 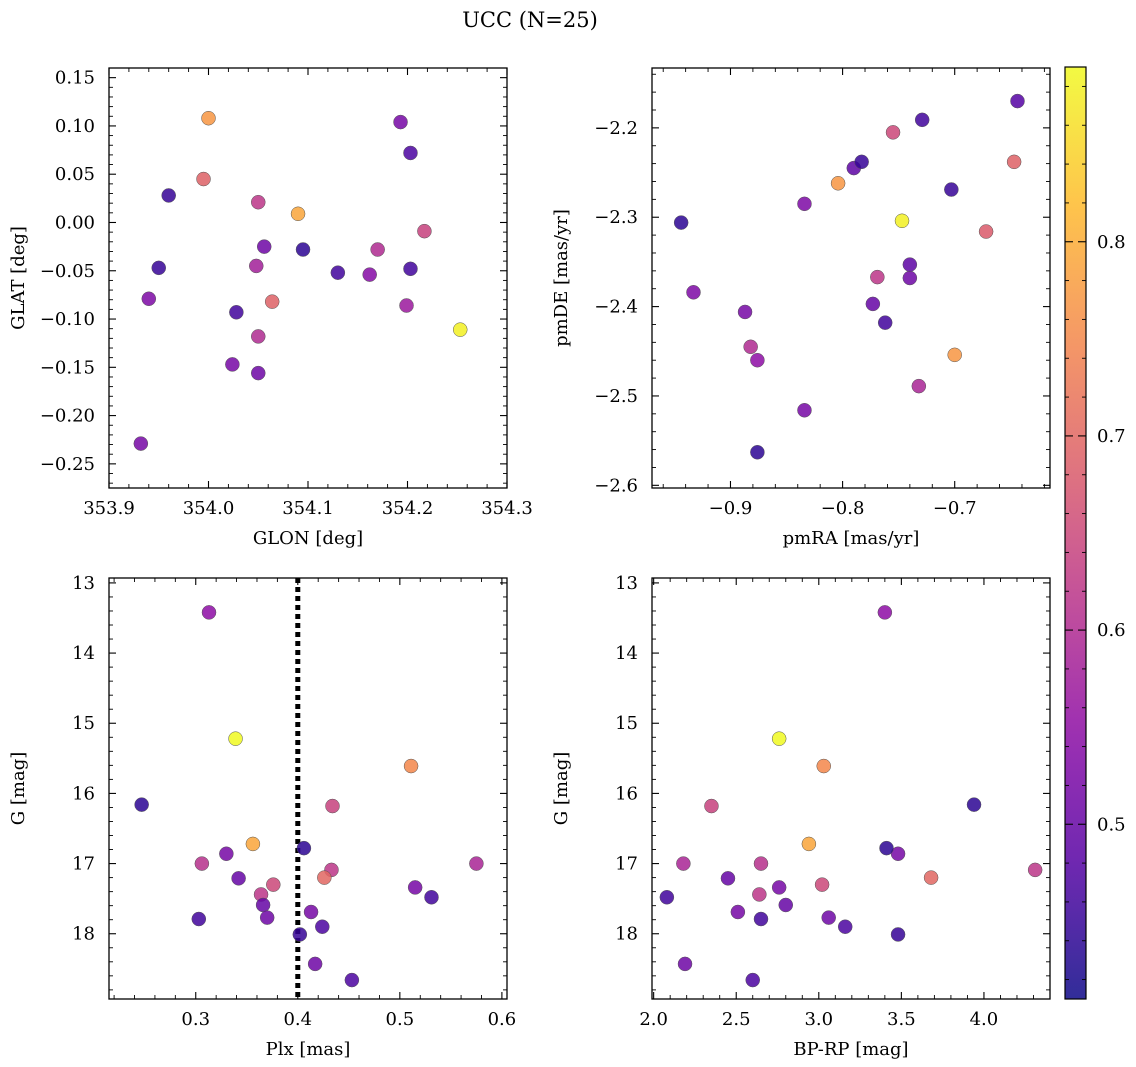 I want to click on x-tick-label: 2.0, so click(x=653, y=1019).